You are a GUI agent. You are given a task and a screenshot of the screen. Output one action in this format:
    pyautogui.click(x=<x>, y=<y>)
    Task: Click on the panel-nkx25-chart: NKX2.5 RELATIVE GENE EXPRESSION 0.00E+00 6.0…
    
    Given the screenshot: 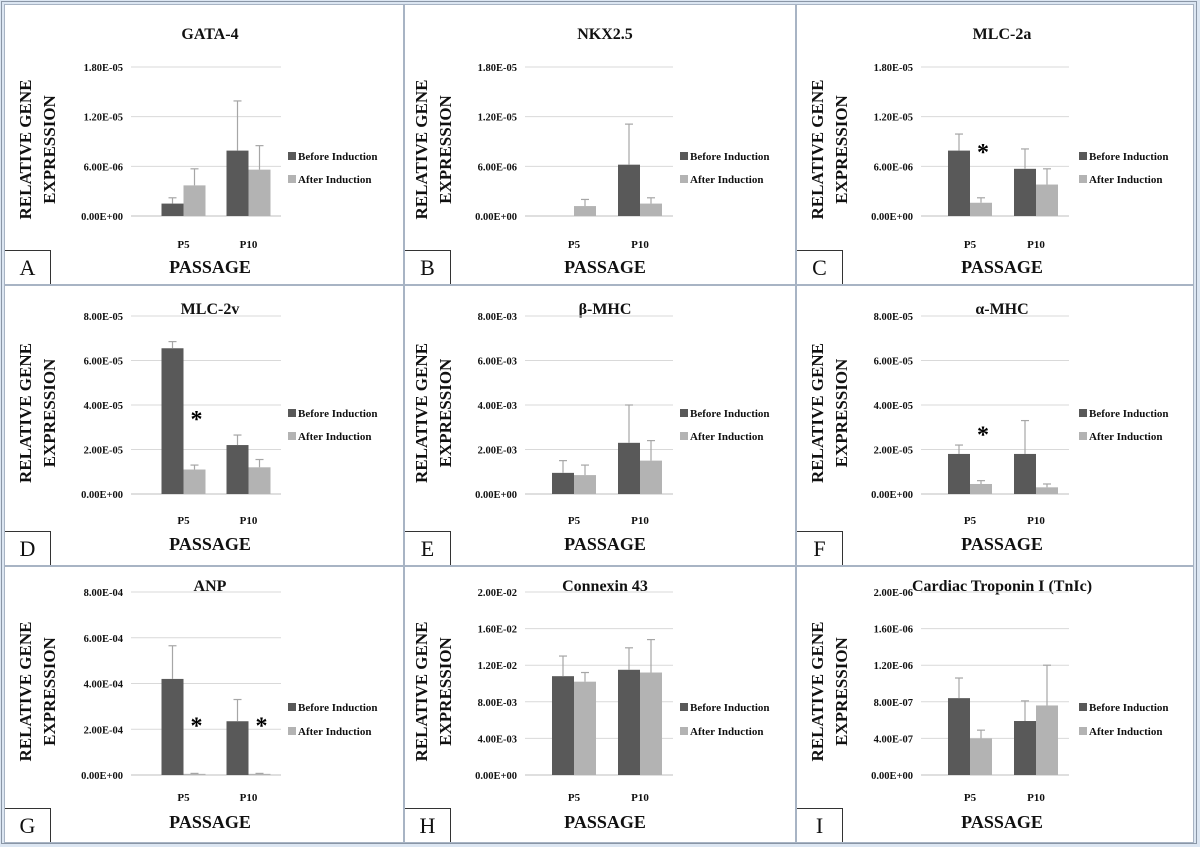 What is the action you would take?
    pyautogui.click(x=600, y=144)
    